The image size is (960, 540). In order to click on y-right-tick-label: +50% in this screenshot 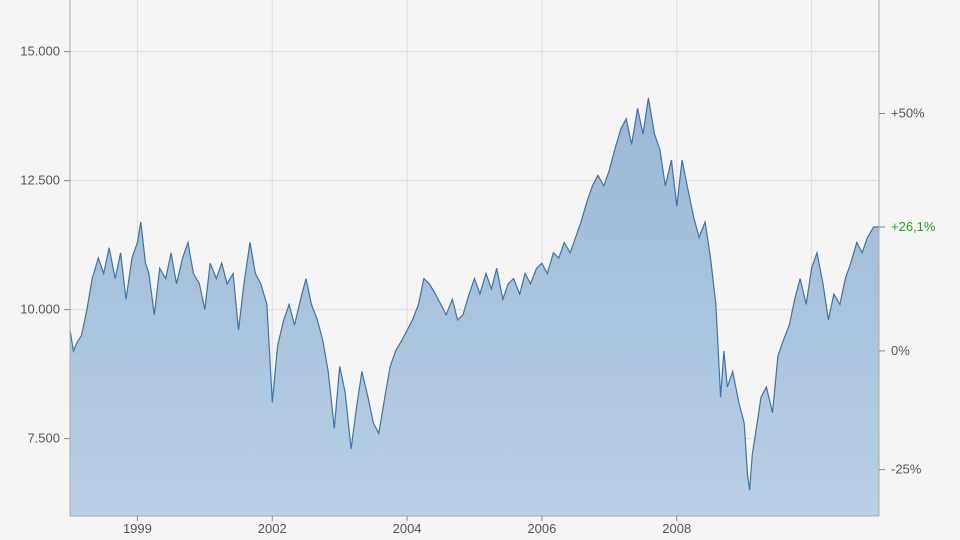, I will do `click(908, 113)`.